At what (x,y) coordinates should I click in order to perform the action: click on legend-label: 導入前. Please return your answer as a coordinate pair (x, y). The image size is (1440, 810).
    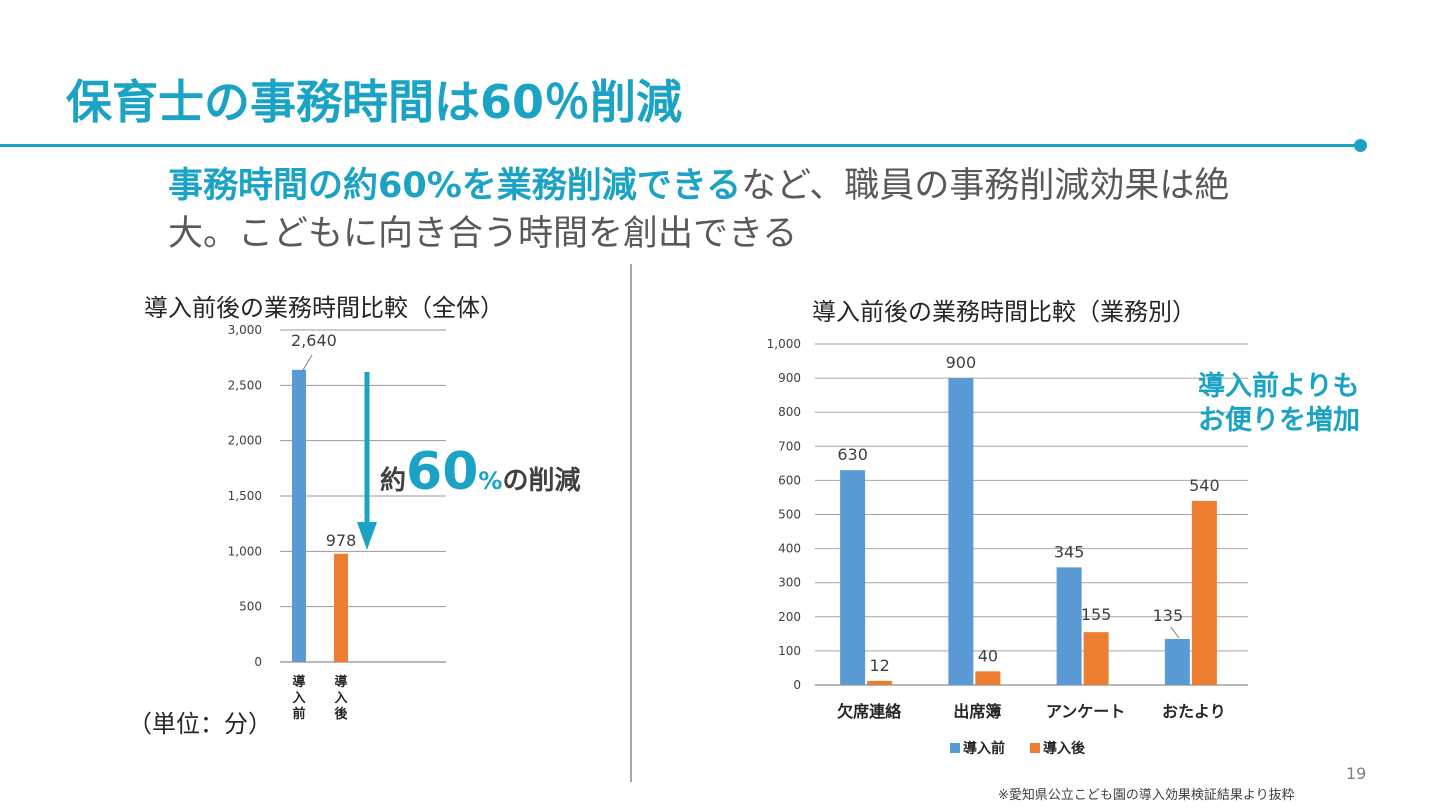
    Looking at the image, I should click on (984, 748).